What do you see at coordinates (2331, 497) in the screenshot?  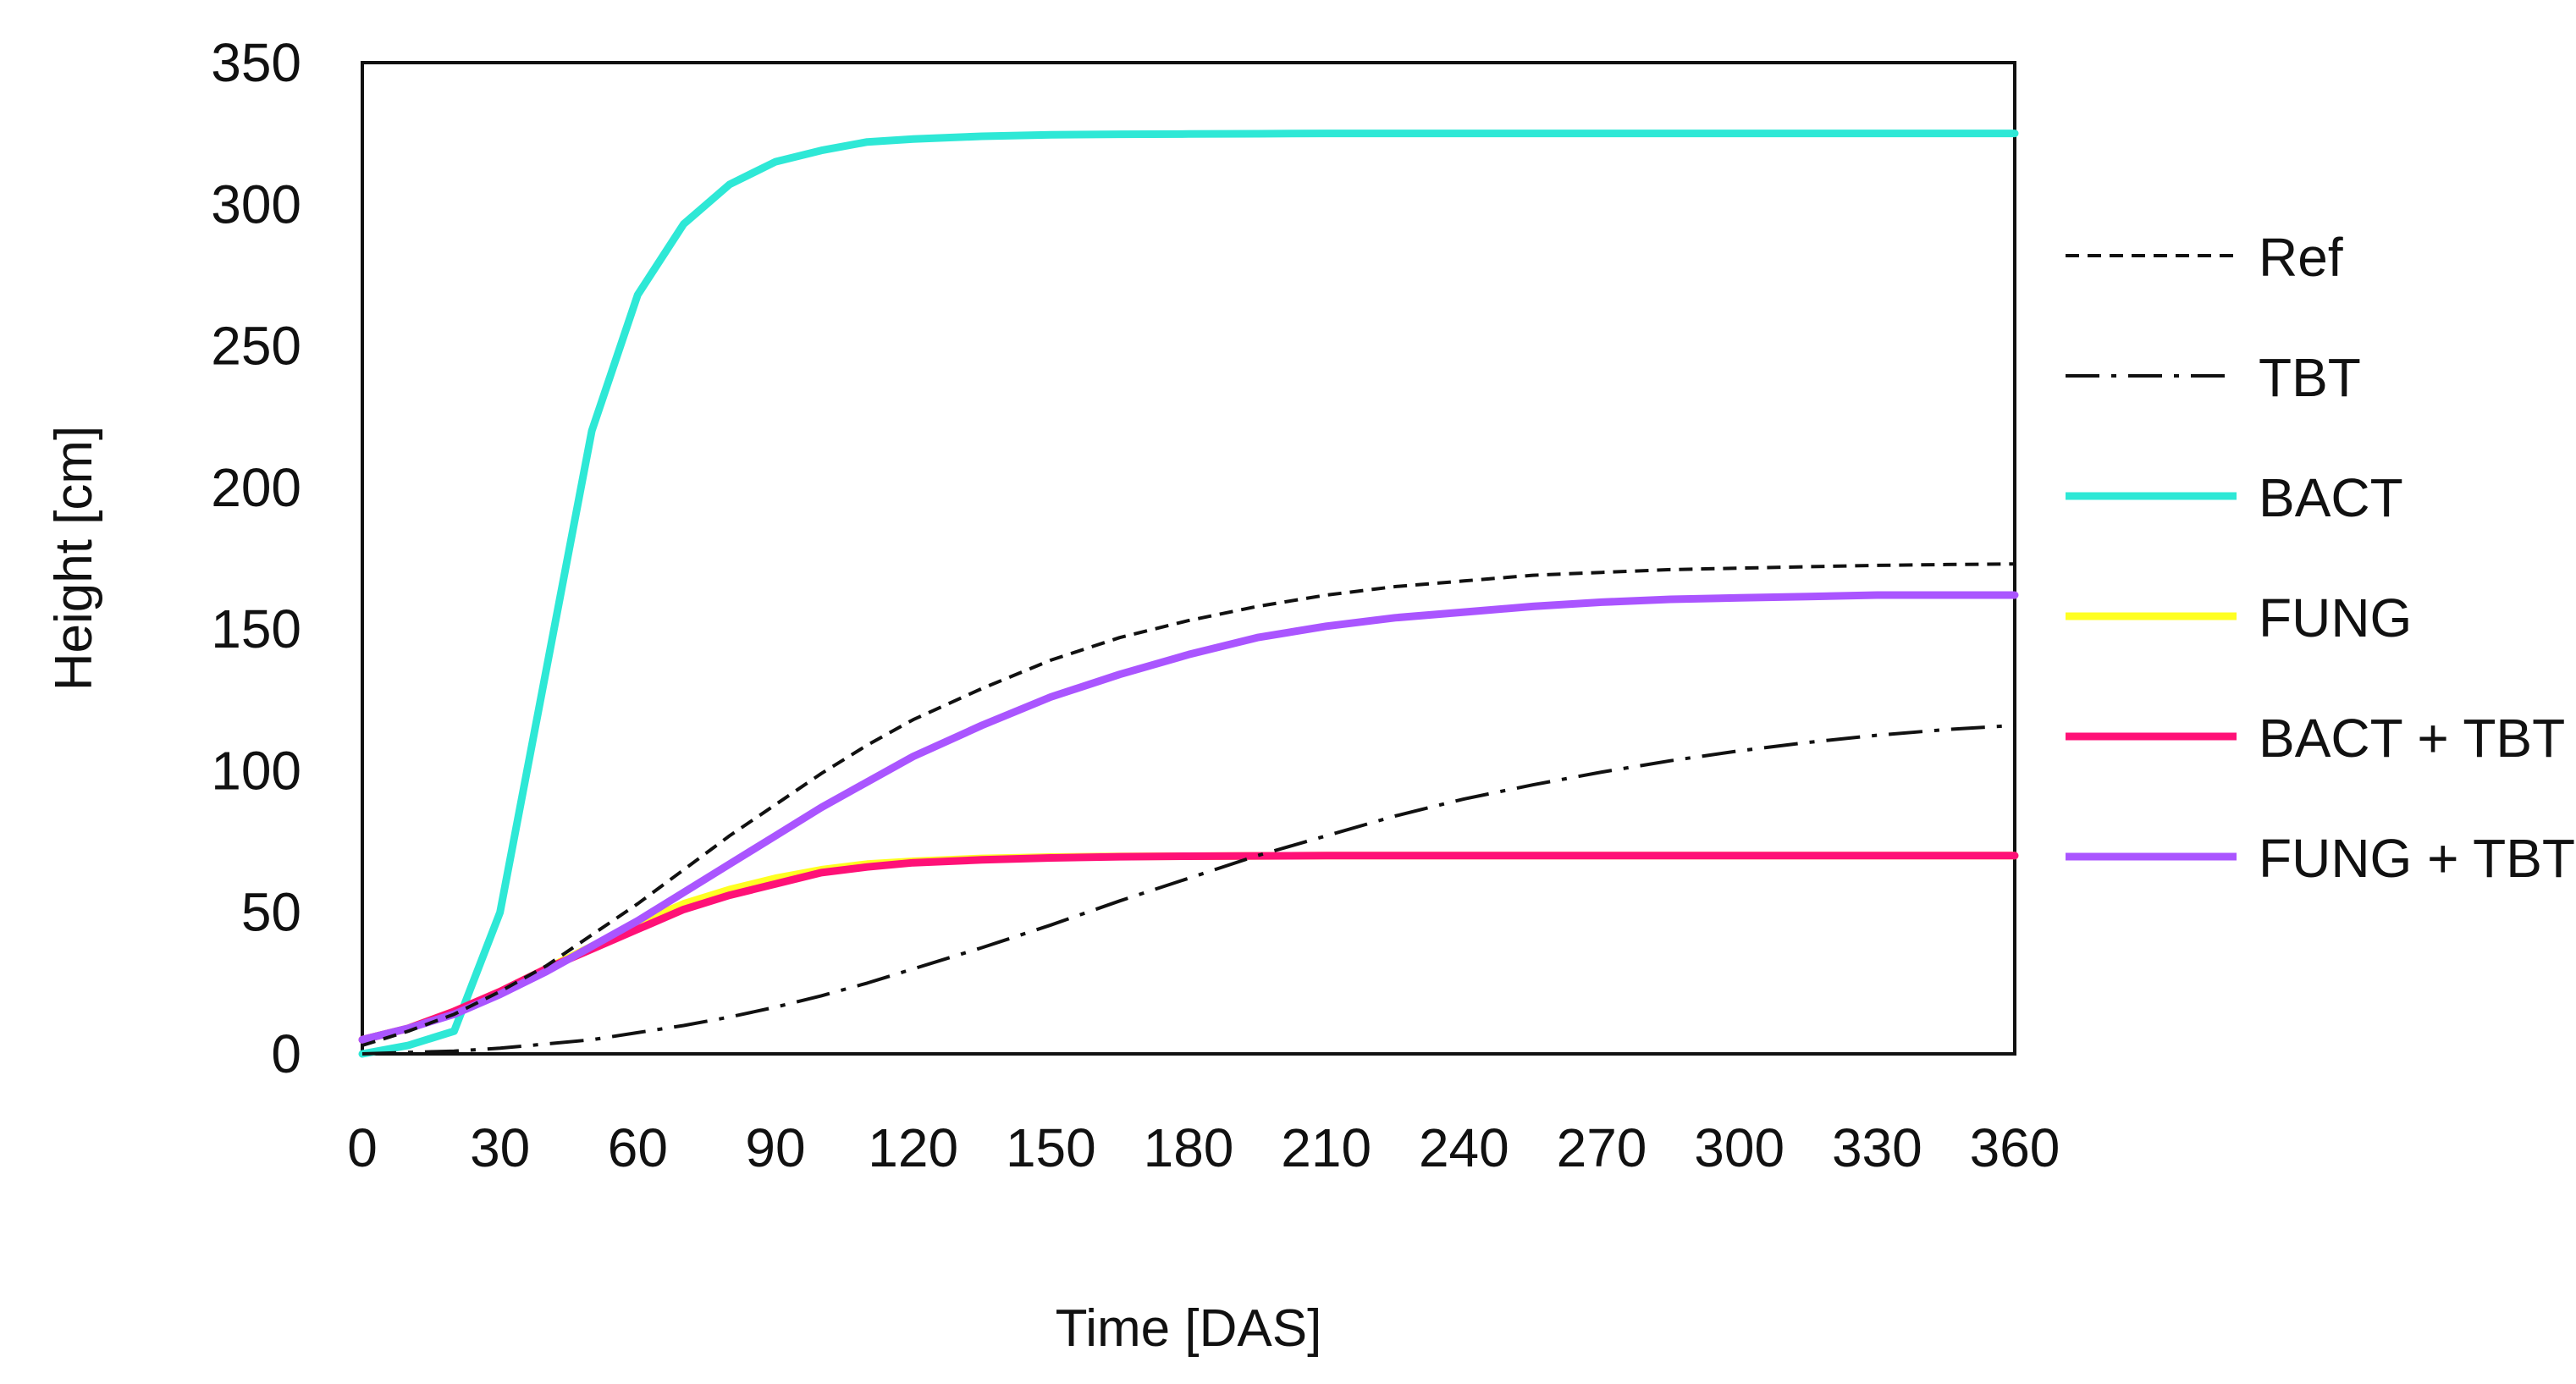 I see `legend-label: BACT` at bounding box center [2331, 497].